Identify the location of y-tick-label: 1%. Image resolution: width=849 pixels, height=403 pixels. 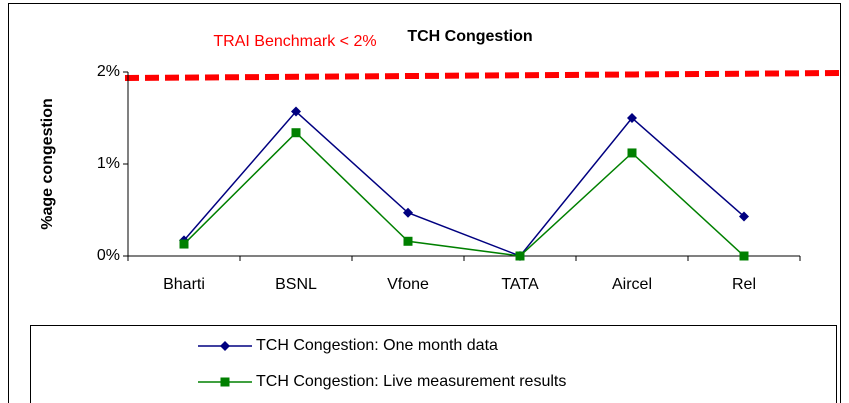
(108, 163).